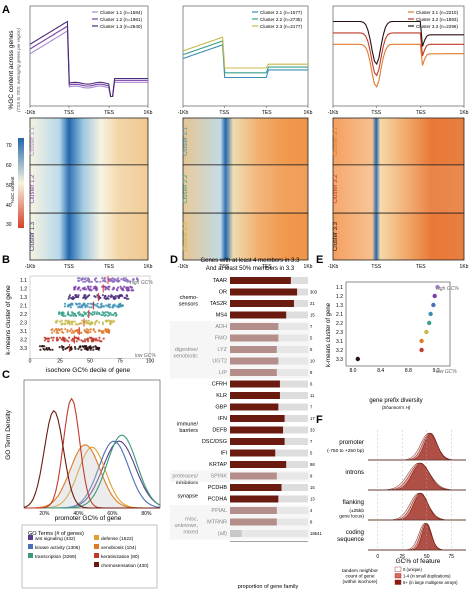 This screenshot has width=474, height=593. What do you see at coordinates (396, 407) in the screenshot?
I see `panel-e-xlabel-sub: (Shannon's H)` at bounding box center [396, 407].